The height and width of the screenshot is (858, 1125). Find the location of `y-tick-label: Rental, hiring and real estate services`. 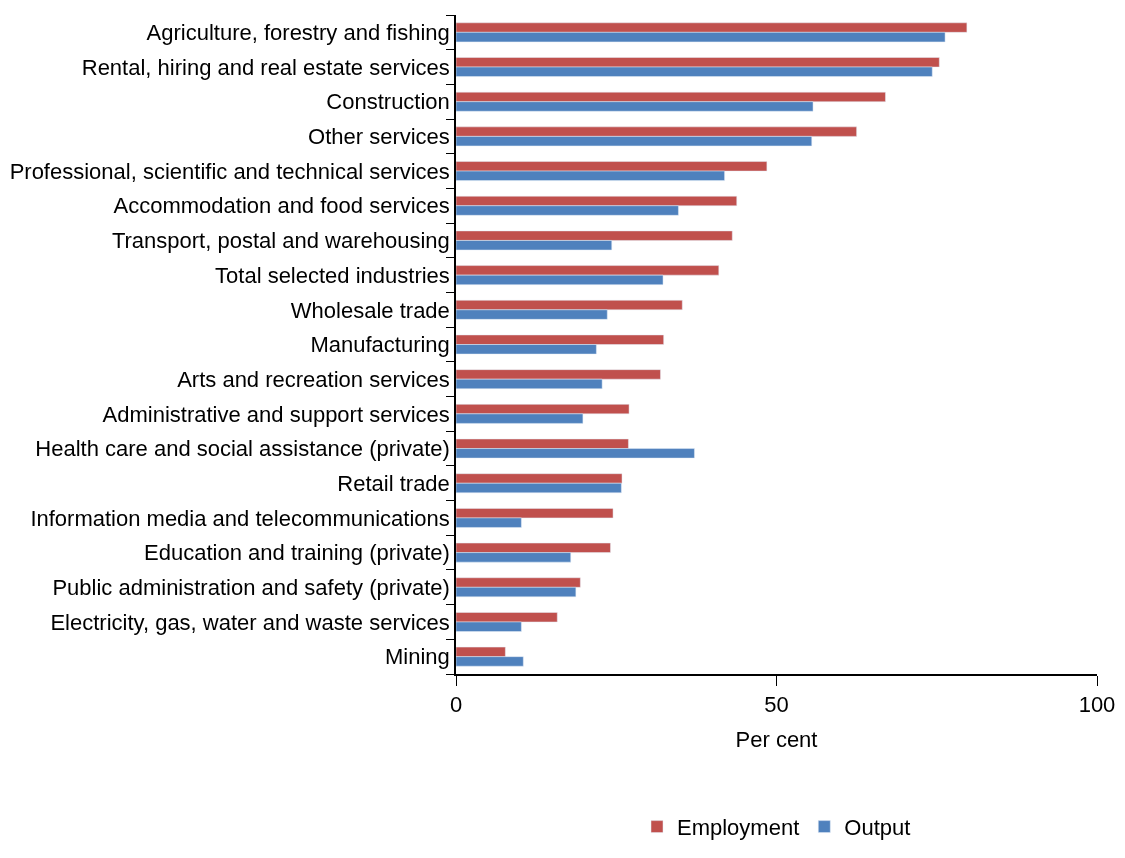

y-tick-label: Rental, hiring and real estate services is located at coordinates (265, 67).